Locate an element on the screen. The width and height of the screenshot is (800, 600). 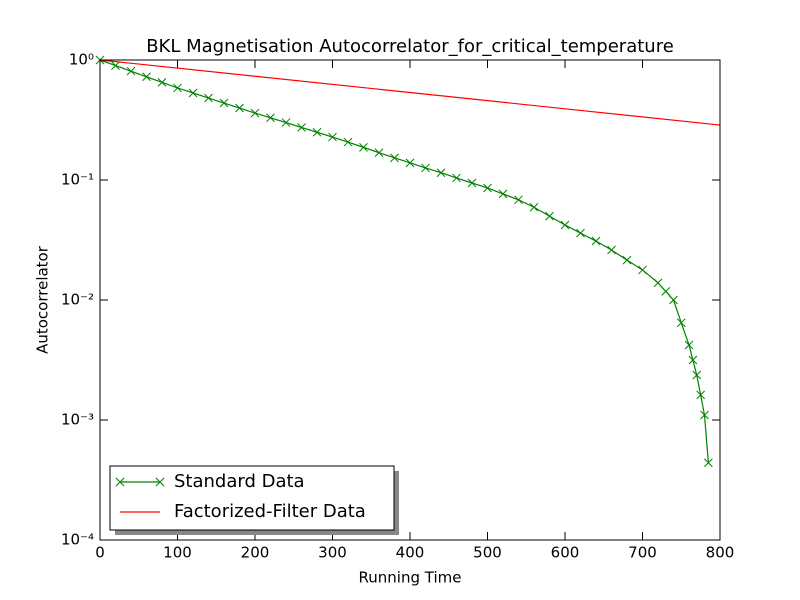
x-tick-label: 100 is located at coordinates (177, 553).